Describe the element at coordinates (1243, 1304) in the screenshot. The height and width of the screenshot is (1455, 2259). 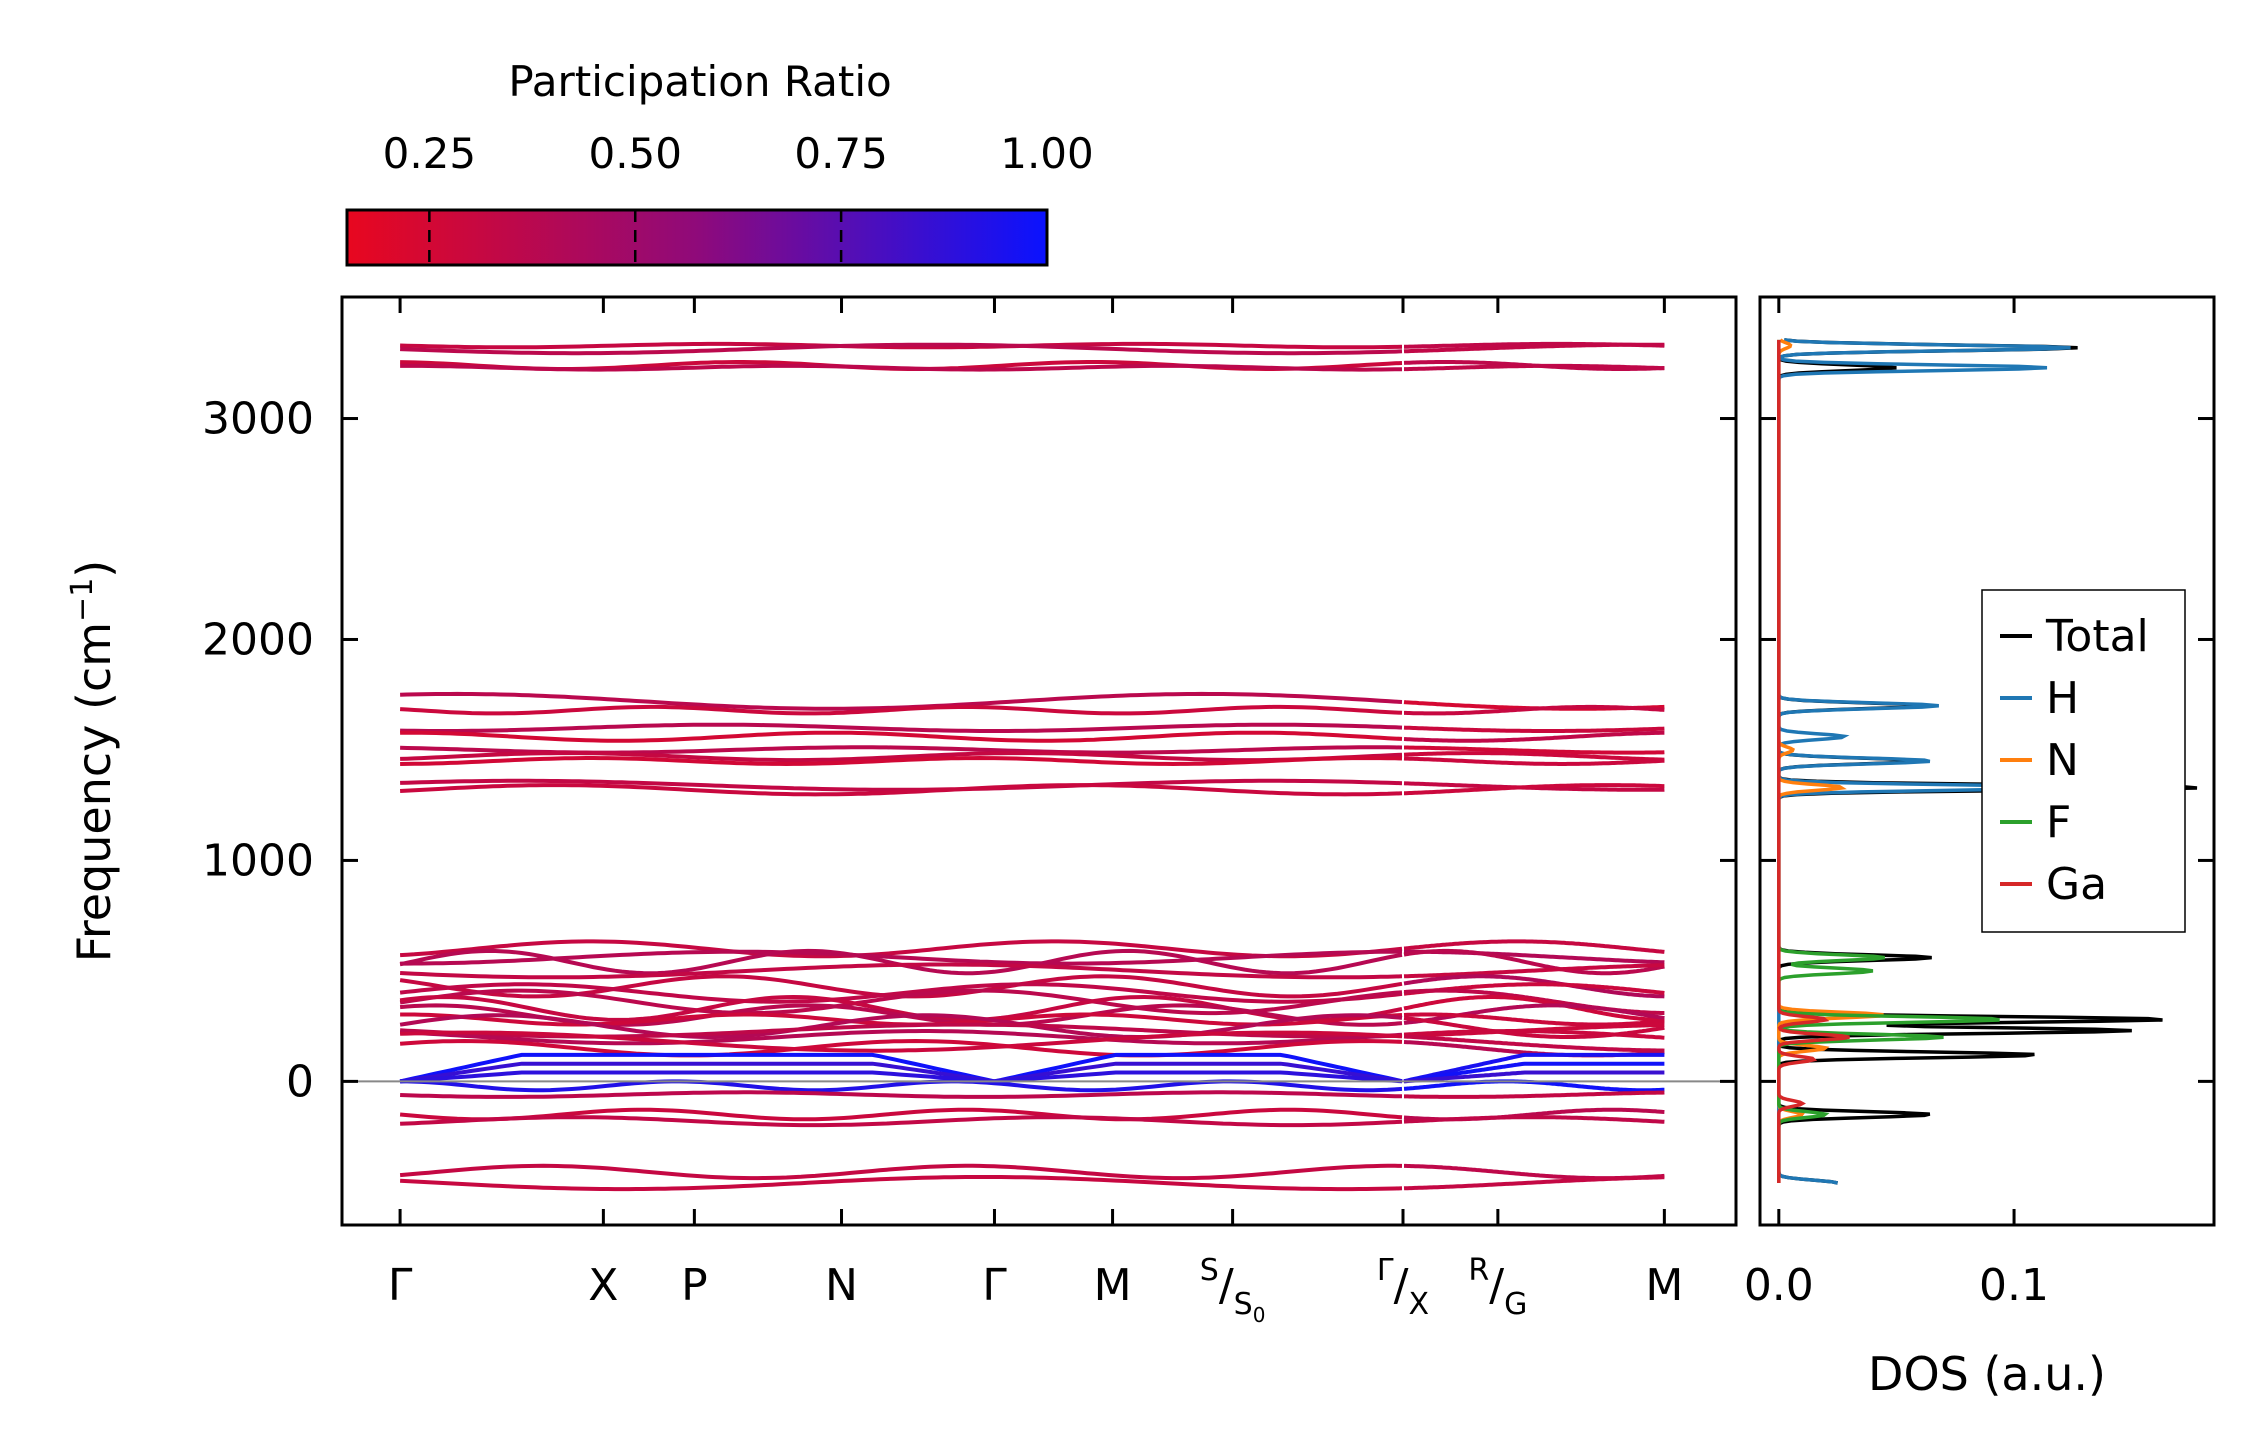
I see `kpoint-label-right: S` at that location.